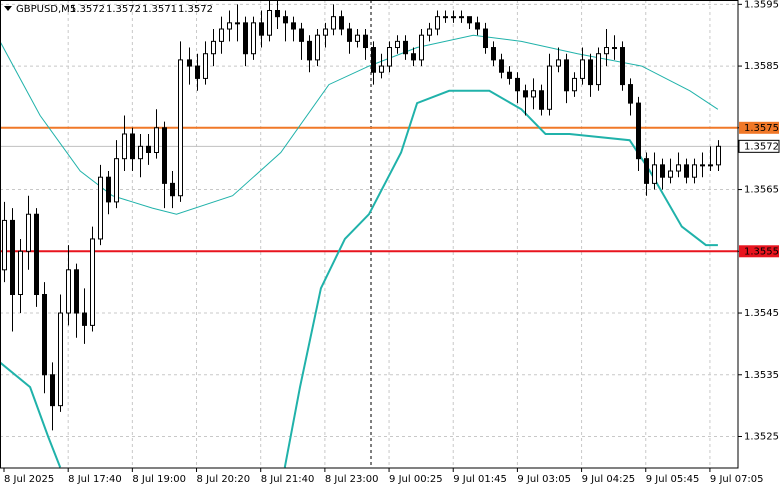 This screenshot has height=489, width=781. I want to click on chart-title: GBPUSD,M5, so click(46, 9).